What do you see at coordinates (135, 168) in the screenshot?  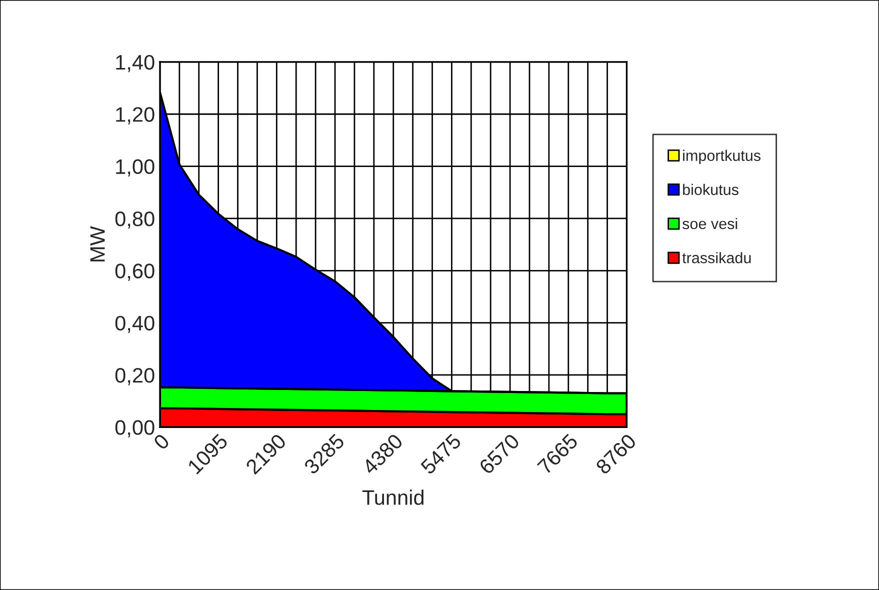 I see `y-tick-label: 1,00` at bounding box center [135, 168].